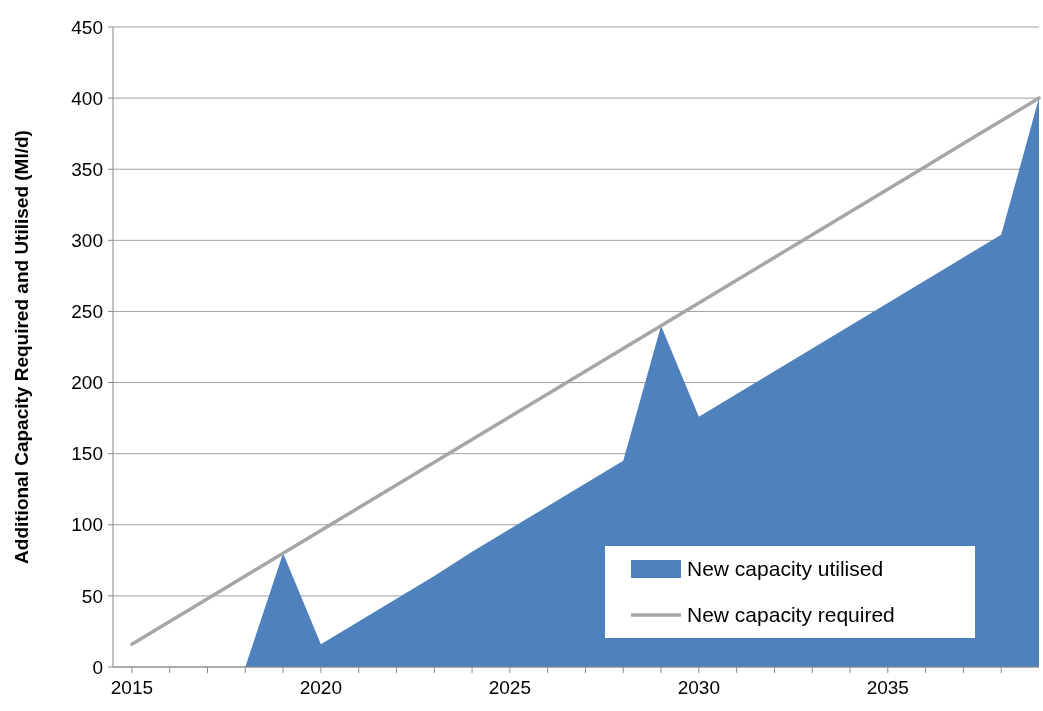  I want to click on y-tick-label: 150, so click(87, 454).